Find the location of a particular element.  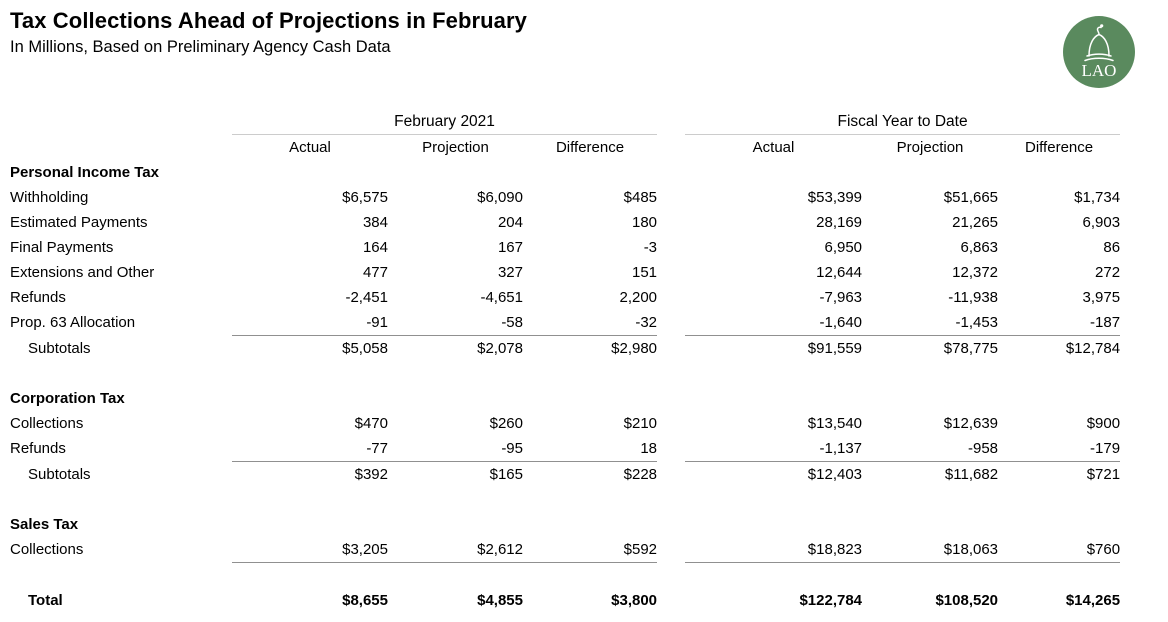

feb-difference-value: 18 is located at coordinates (590, 449).